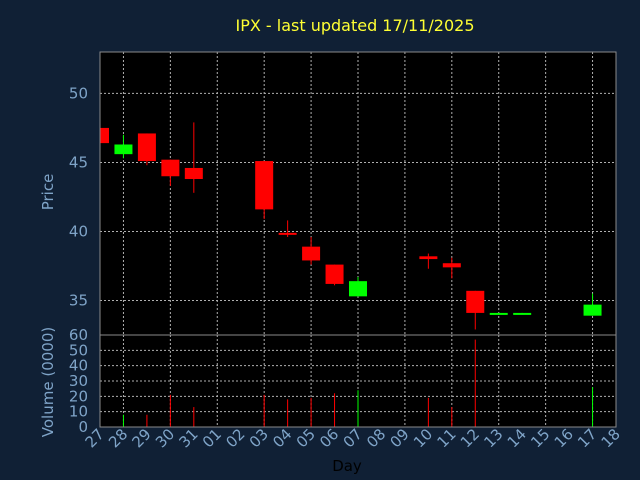 The height and width of the screenshot is (480, 640). What do you see at coordinates (78, 300) in the screenshot?
I see `price-tick-label: 35` at bounding box center [78, 300].